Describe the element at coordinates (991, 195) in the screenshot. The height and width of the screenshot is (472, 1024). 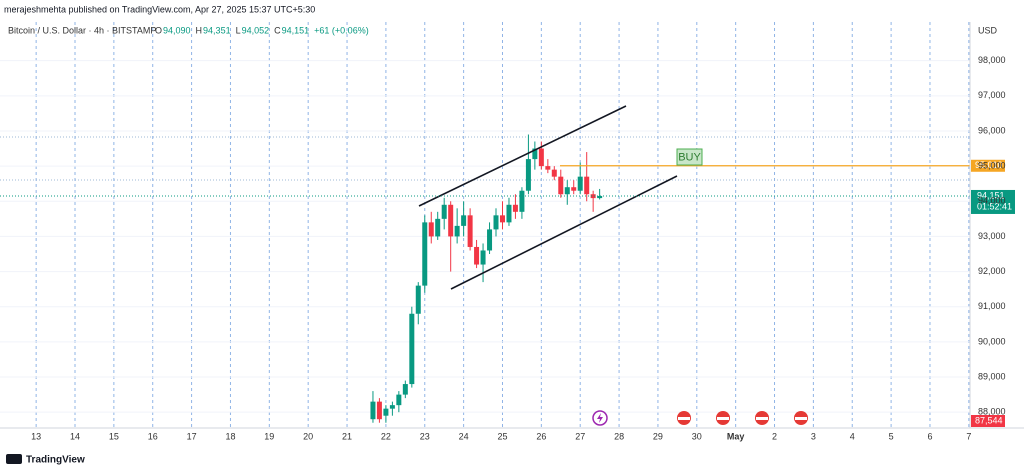
I see `last-price-label: 94,151` at that location.